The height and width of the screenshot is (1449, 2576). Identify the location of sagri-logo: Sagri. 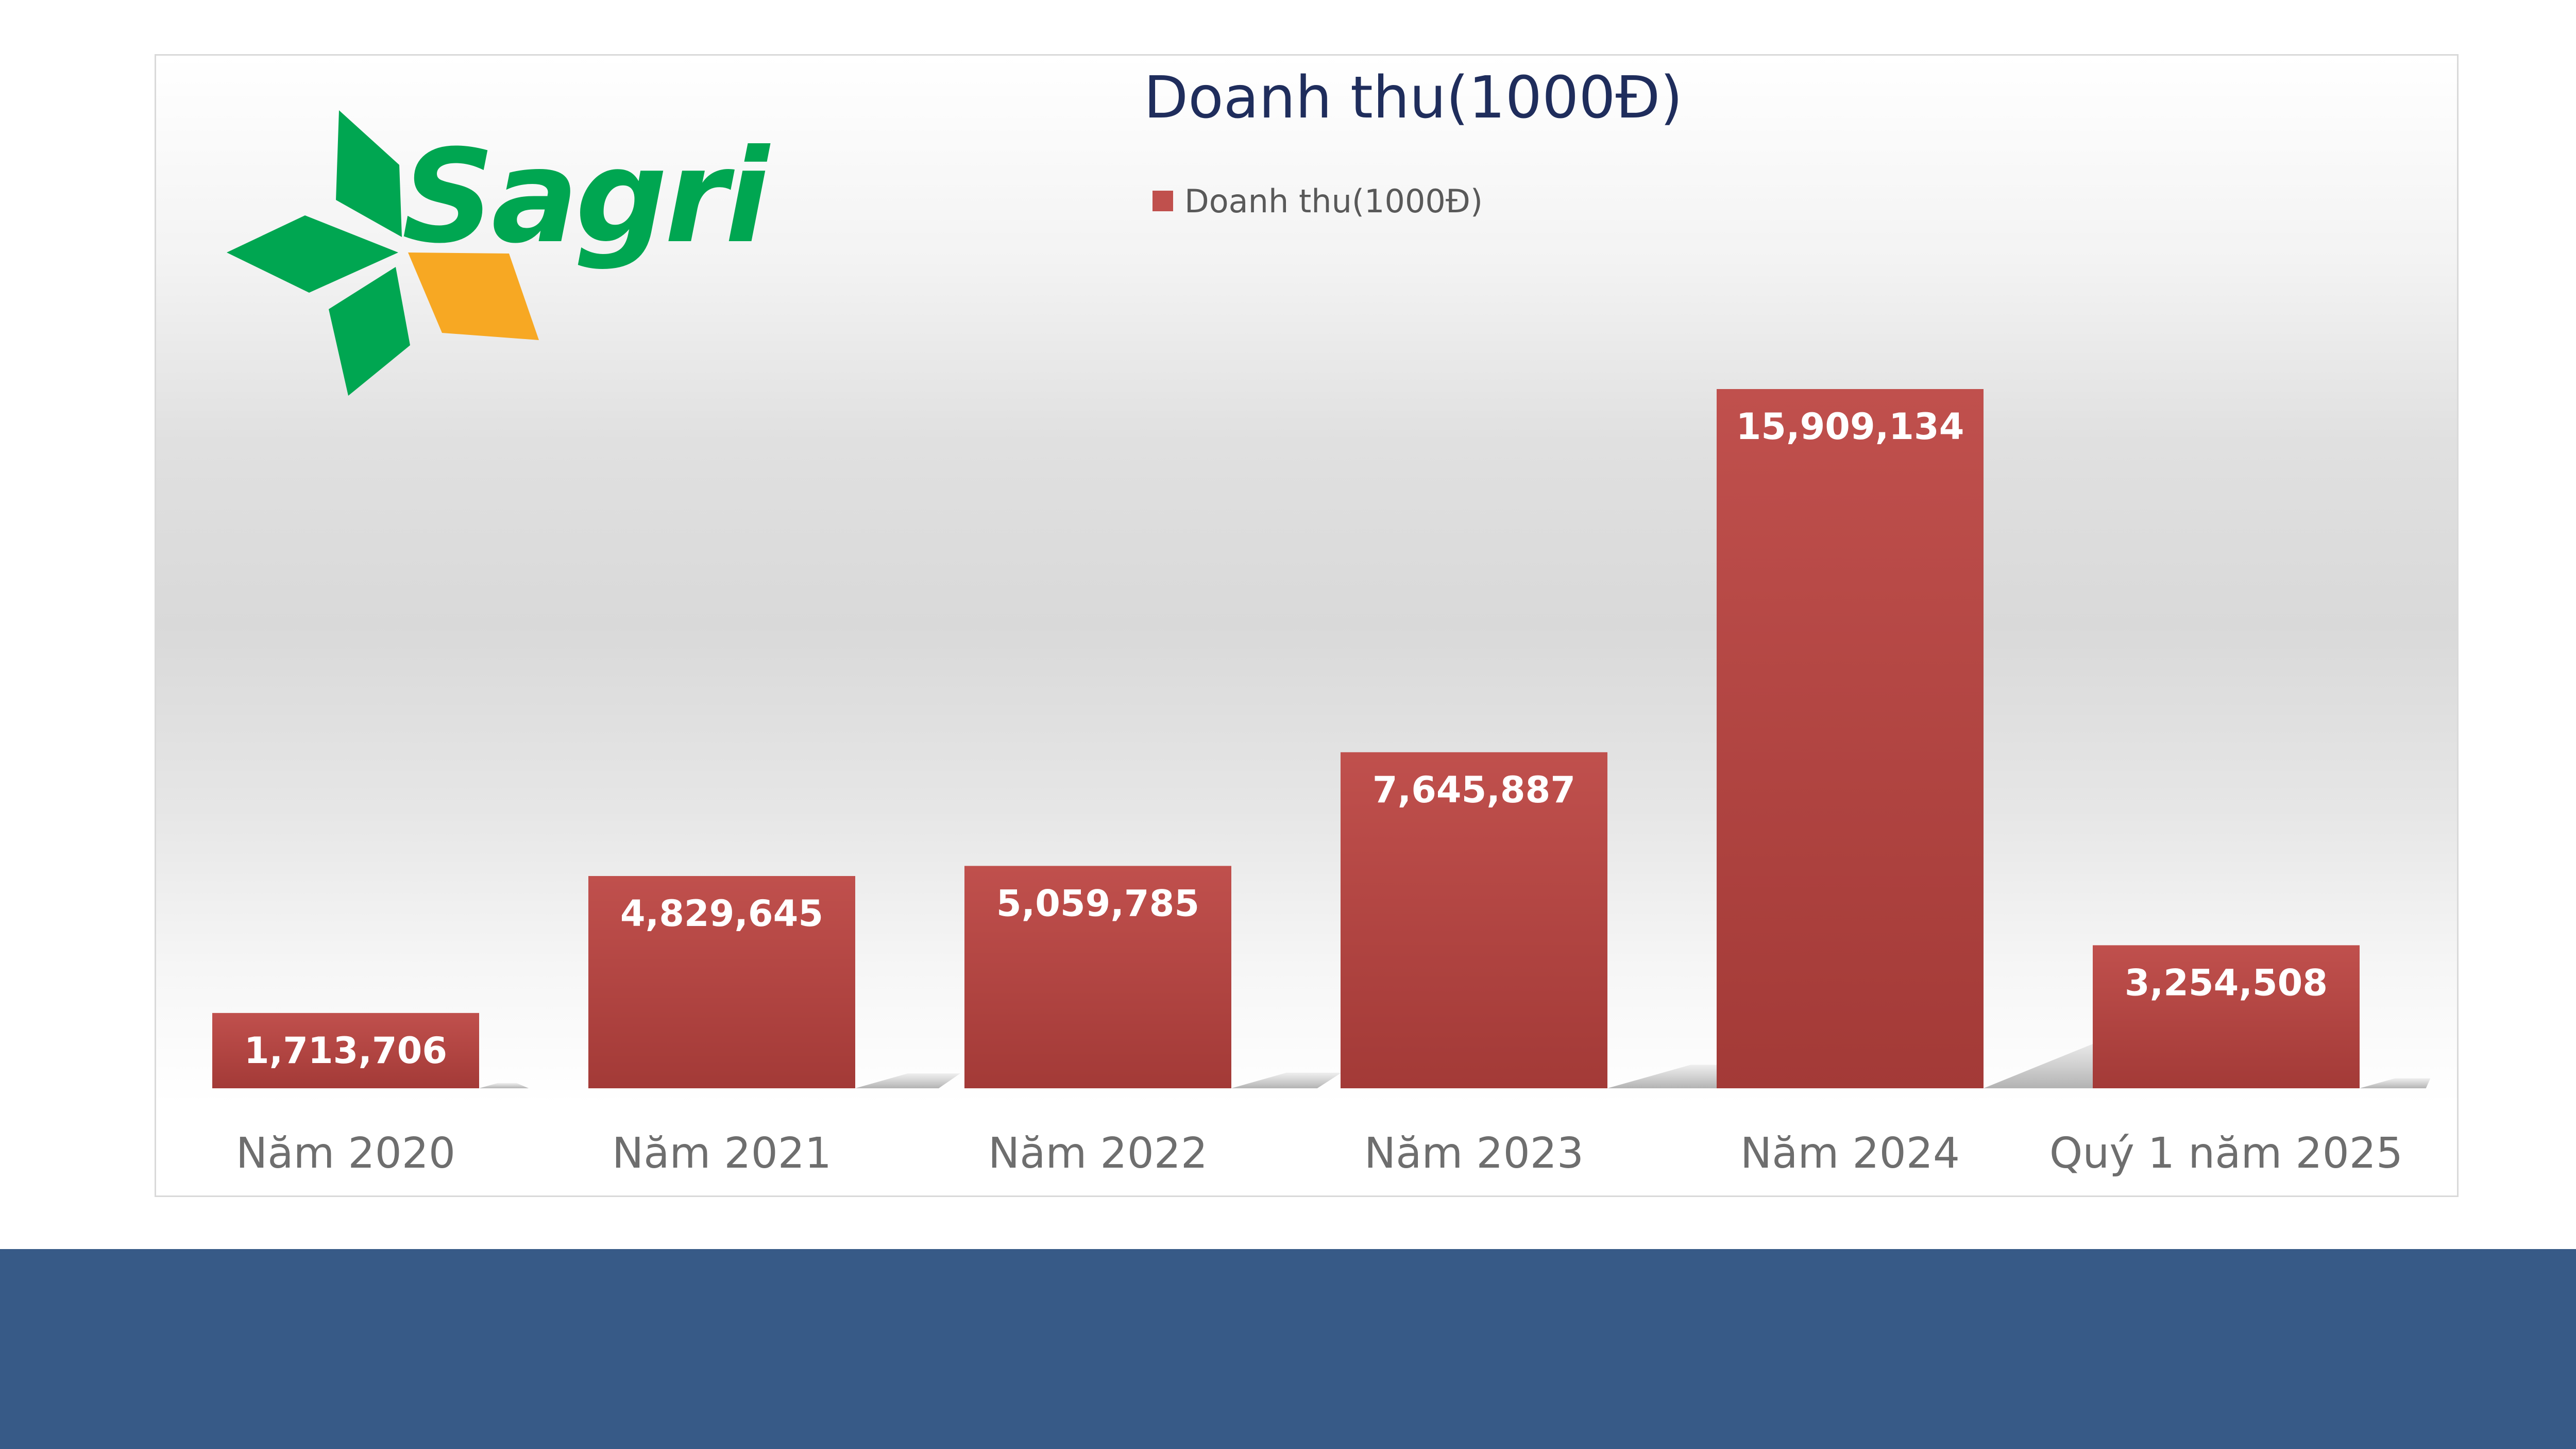
(505, 254).